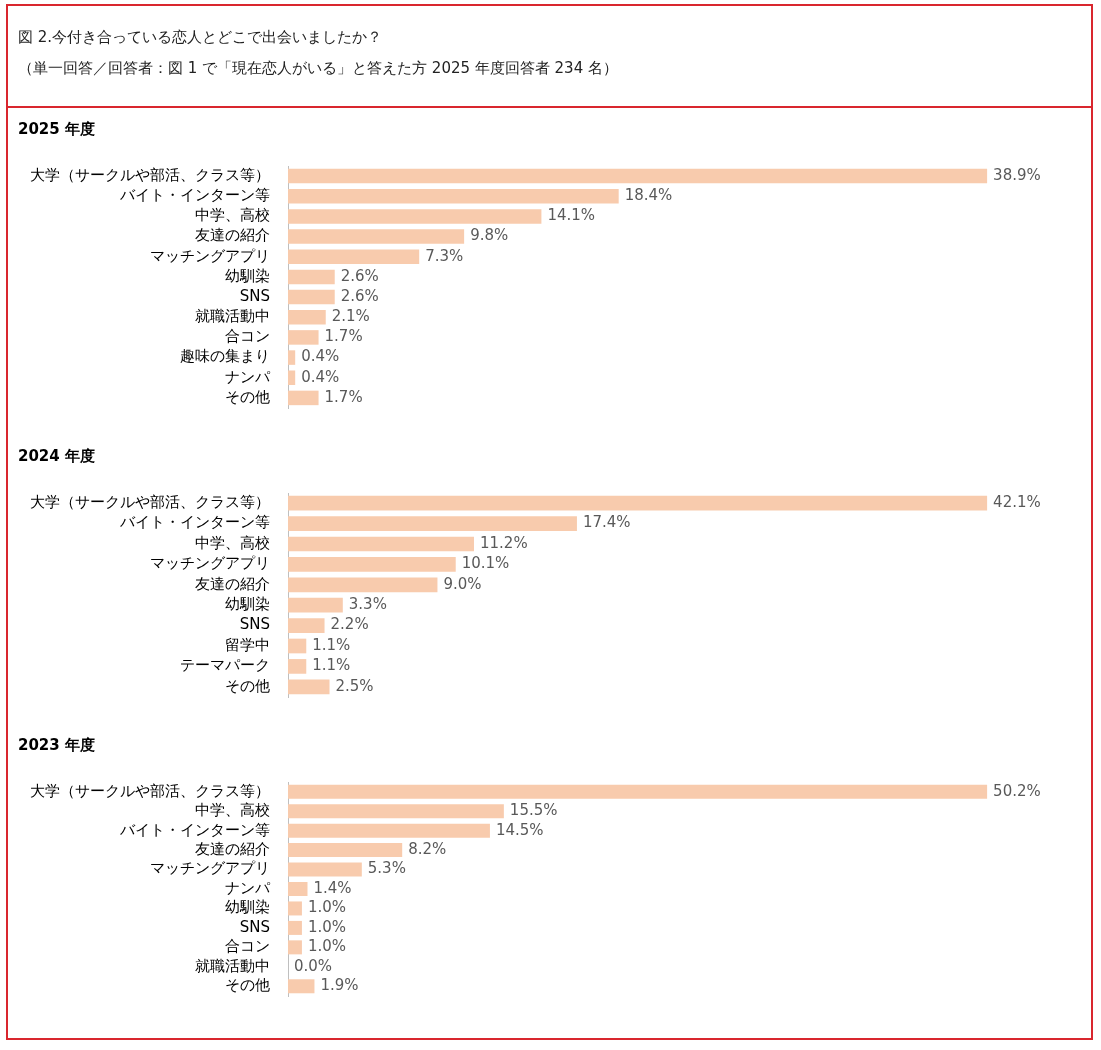 The image size is (1101, 1050). I want to click on data-label: 8.2%, so click(427, 848).